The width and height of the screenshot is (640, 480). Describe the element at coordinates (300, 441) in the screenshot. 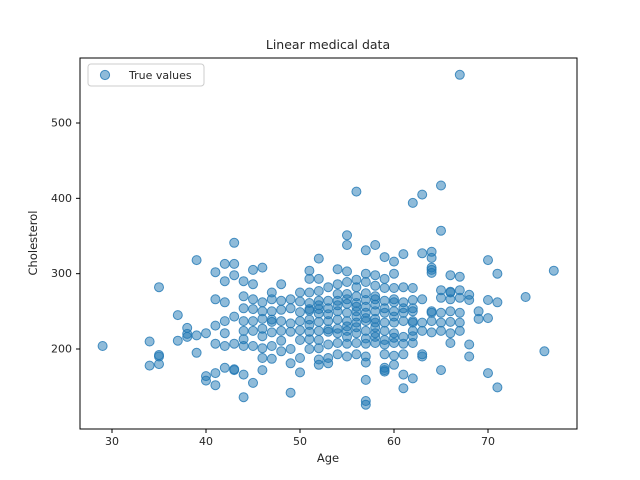

I see `x-tick-label: 50` at that location.